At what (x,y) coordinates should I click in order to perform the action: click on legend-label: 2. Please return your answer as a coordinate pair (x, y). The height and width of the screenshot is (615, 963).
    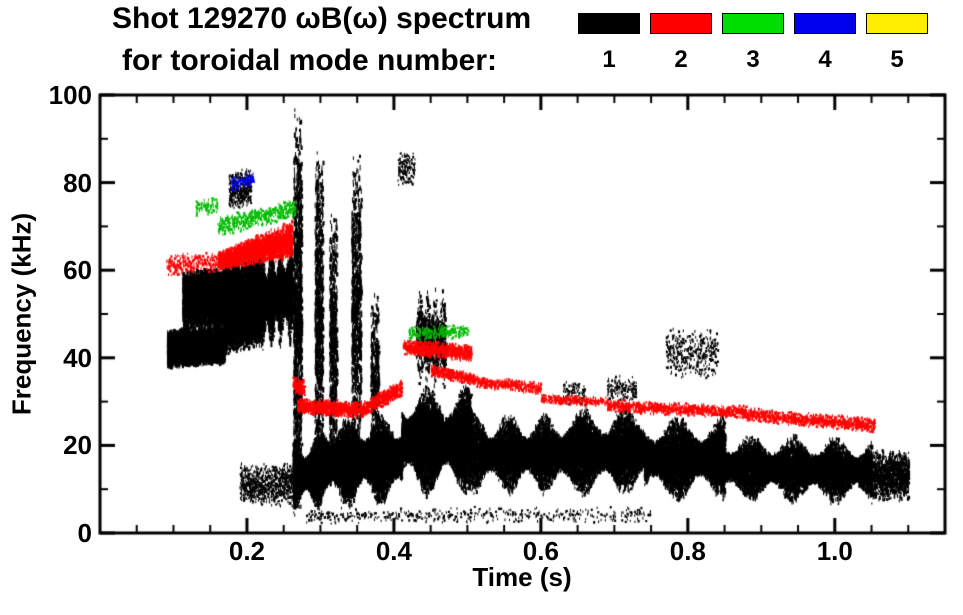
    Looking at the image, I should click on (681, 59).